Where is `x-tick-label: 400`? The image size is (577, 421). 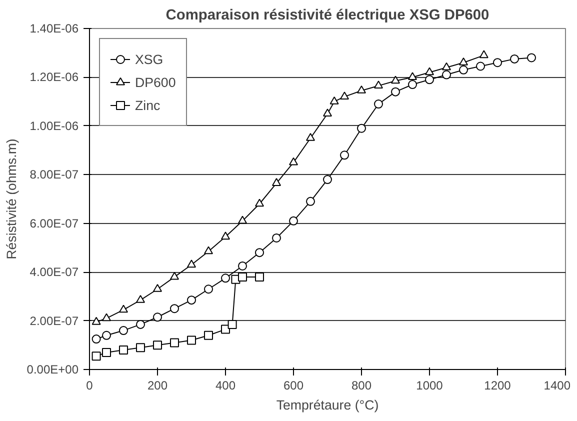
x-tick-label: 400 is located at coordinates (225, 385).